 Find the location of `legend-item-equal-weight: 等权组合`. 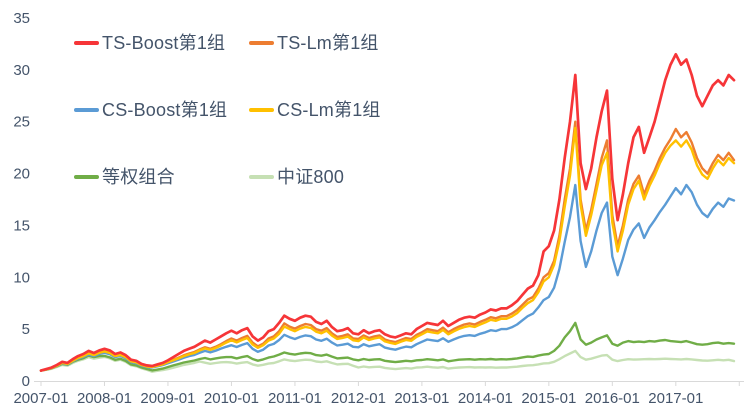

legend-item-equal-weight: 等权组合 is located at coordinates (124, 177).